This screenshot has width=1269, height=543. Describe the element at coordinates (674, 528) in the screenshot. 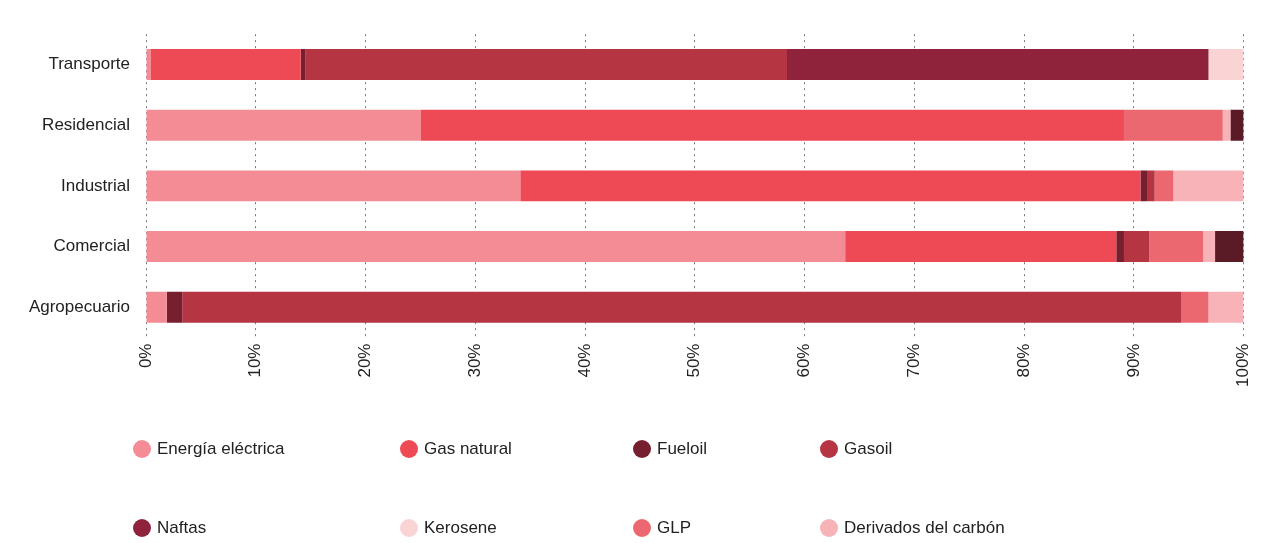

I see `legend-label: GLP` at that location.